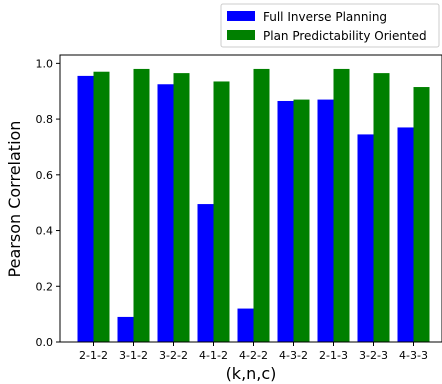 This screenshot has height=384, width=442. Describe the element at coordinates (45, 286) in the screenshot. I see `y-tick-label: 0.2` at that location.